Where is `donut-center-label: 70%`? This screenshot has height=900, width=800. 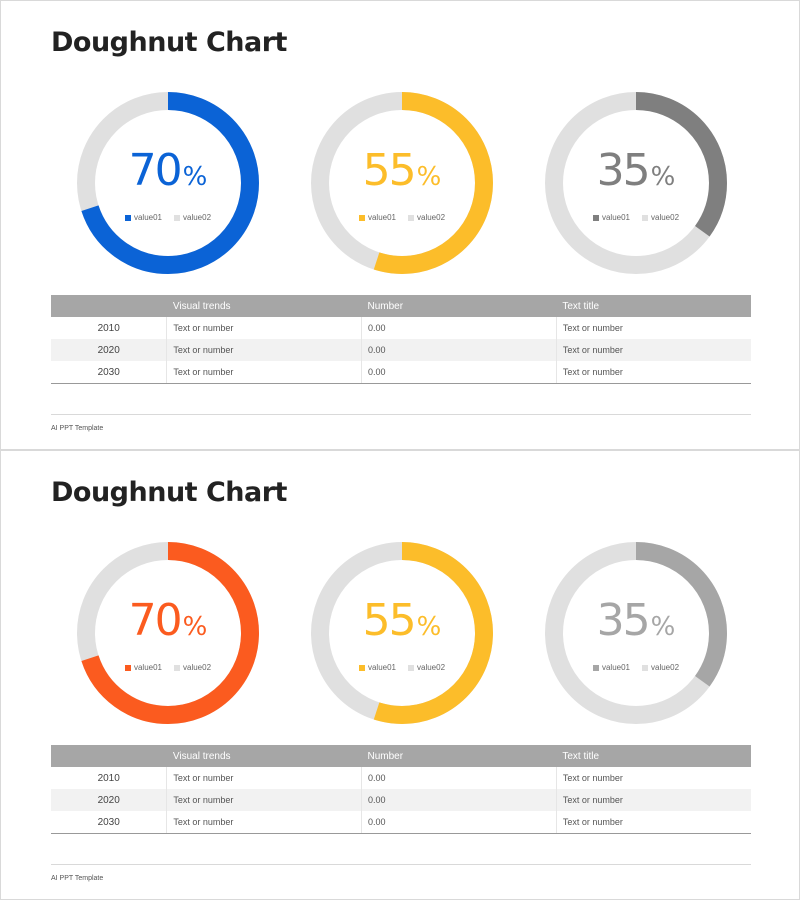 donut-center-label: 70% is located at coordinates (168, 170).